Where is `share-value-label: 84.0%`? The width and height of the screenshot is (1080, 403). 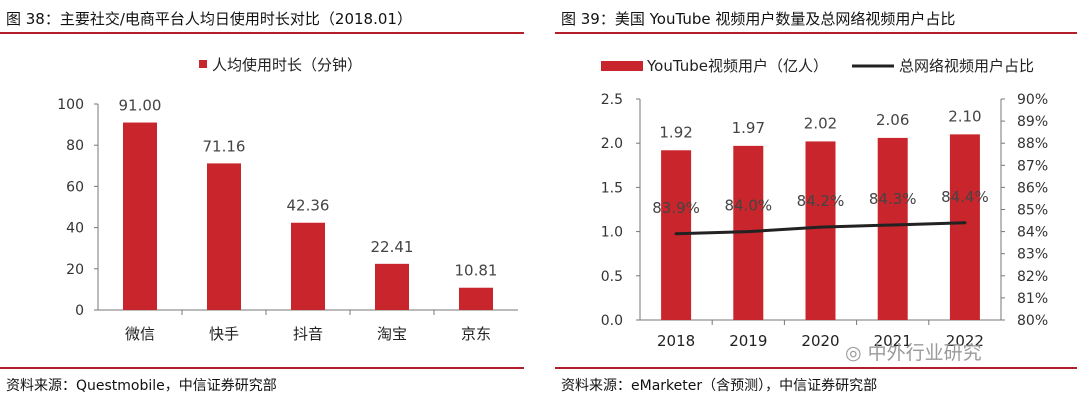 share-value-label: 84.0% is located at coordinates (748, 206).